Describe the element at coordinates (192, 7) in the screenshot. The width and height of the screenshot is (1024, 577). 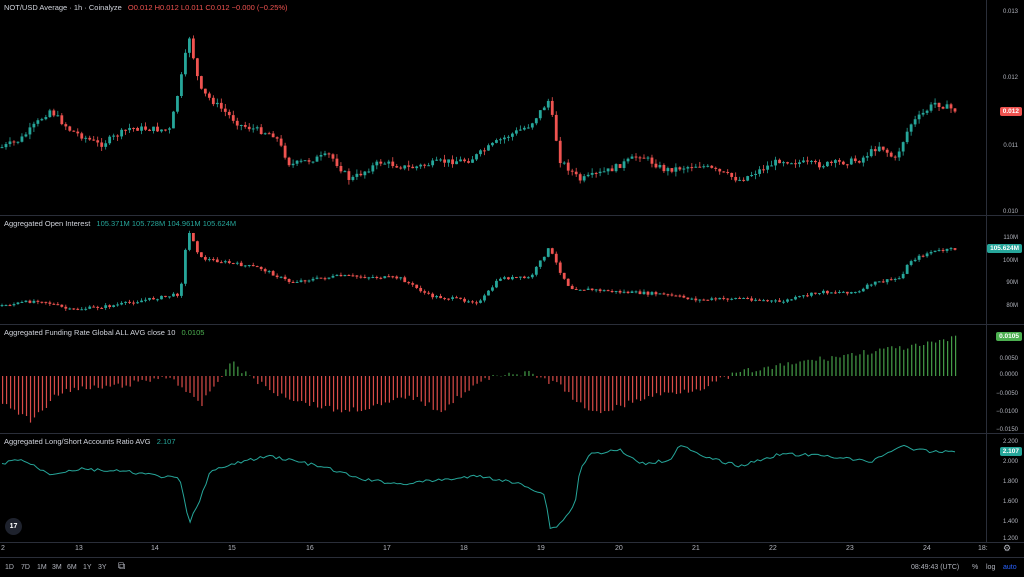
I see `low-value: L0.011` at that location.